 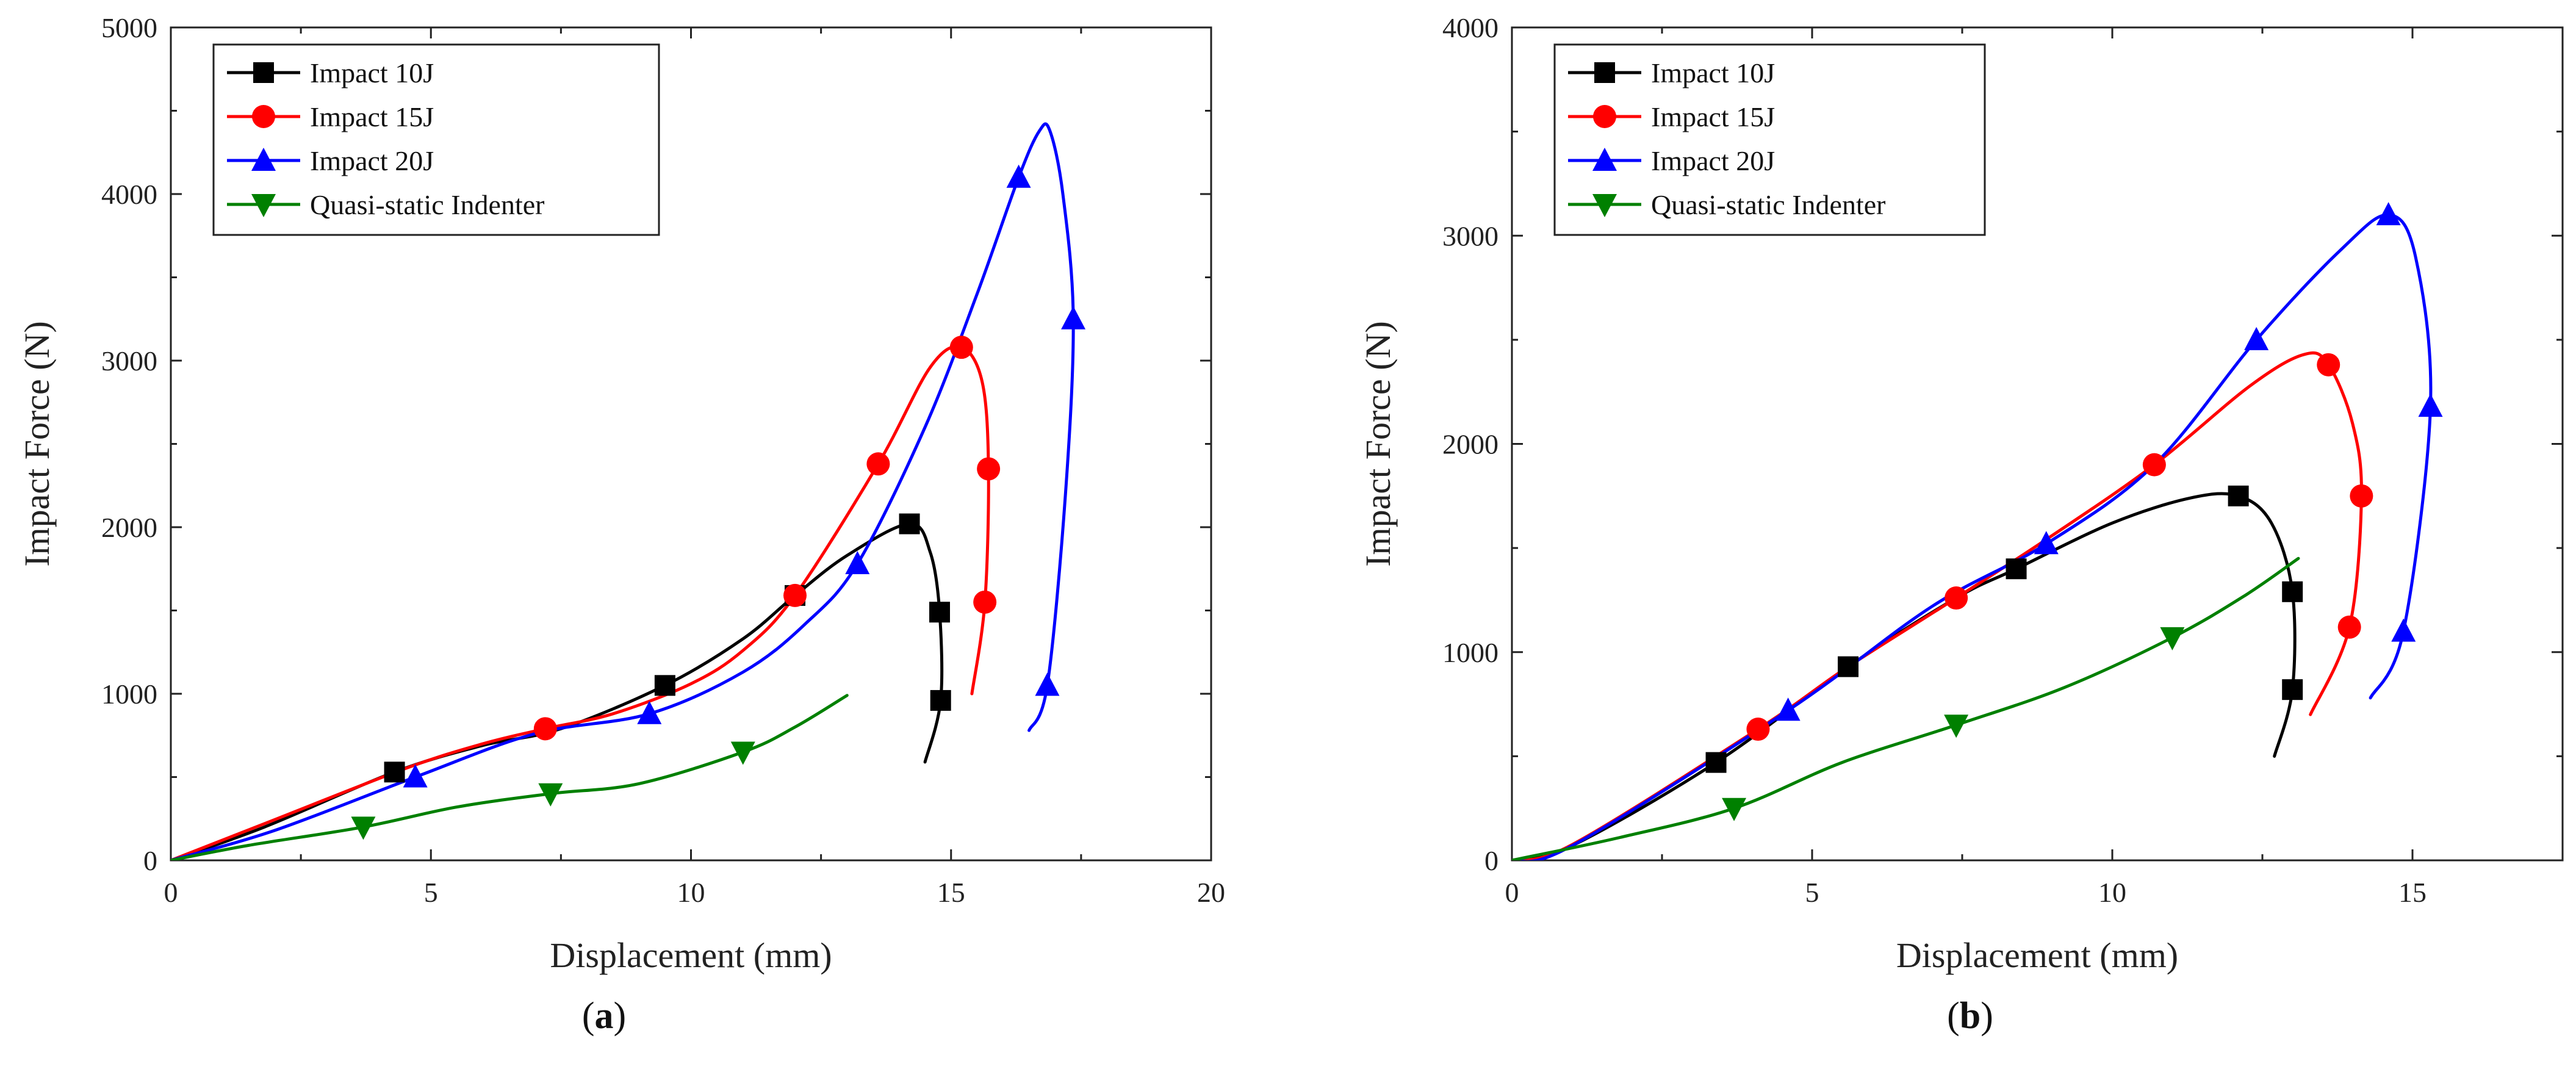 I want to click on y-tick-label: 5000, so click(x=129, y=27).